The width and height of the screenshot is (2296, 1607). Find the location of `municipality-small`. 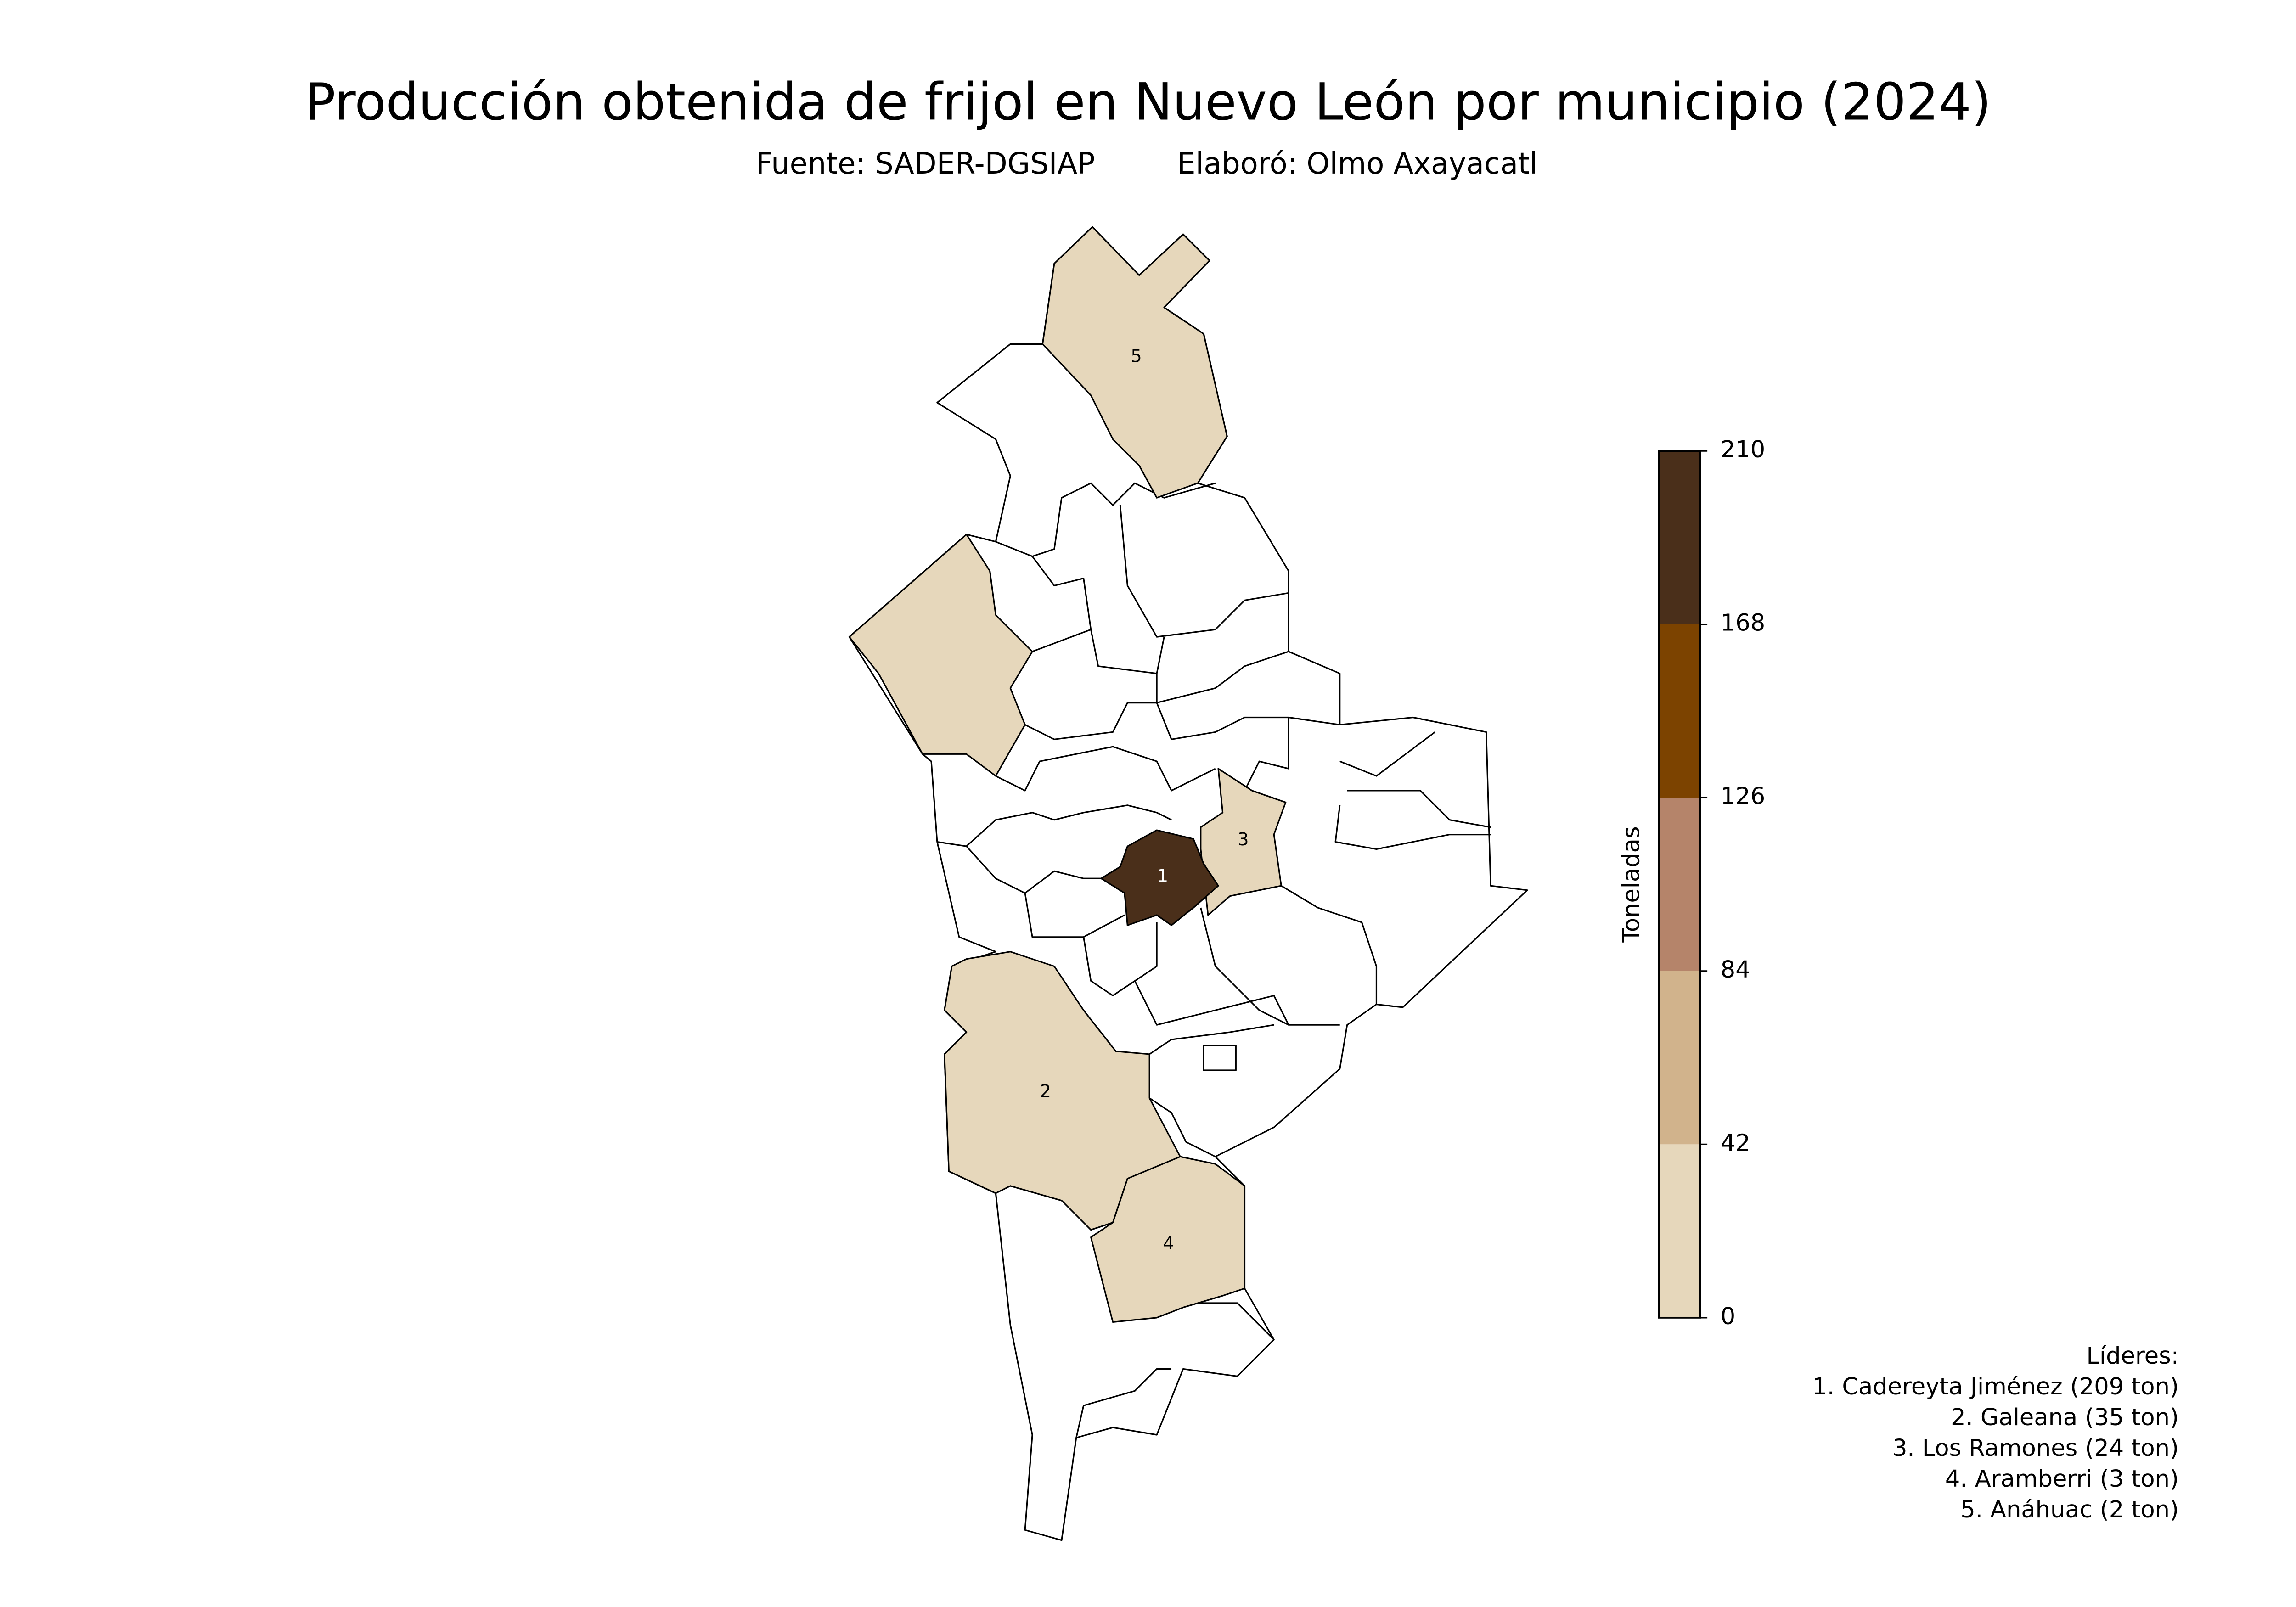

municipality-small is located at coordinates (940, 655).